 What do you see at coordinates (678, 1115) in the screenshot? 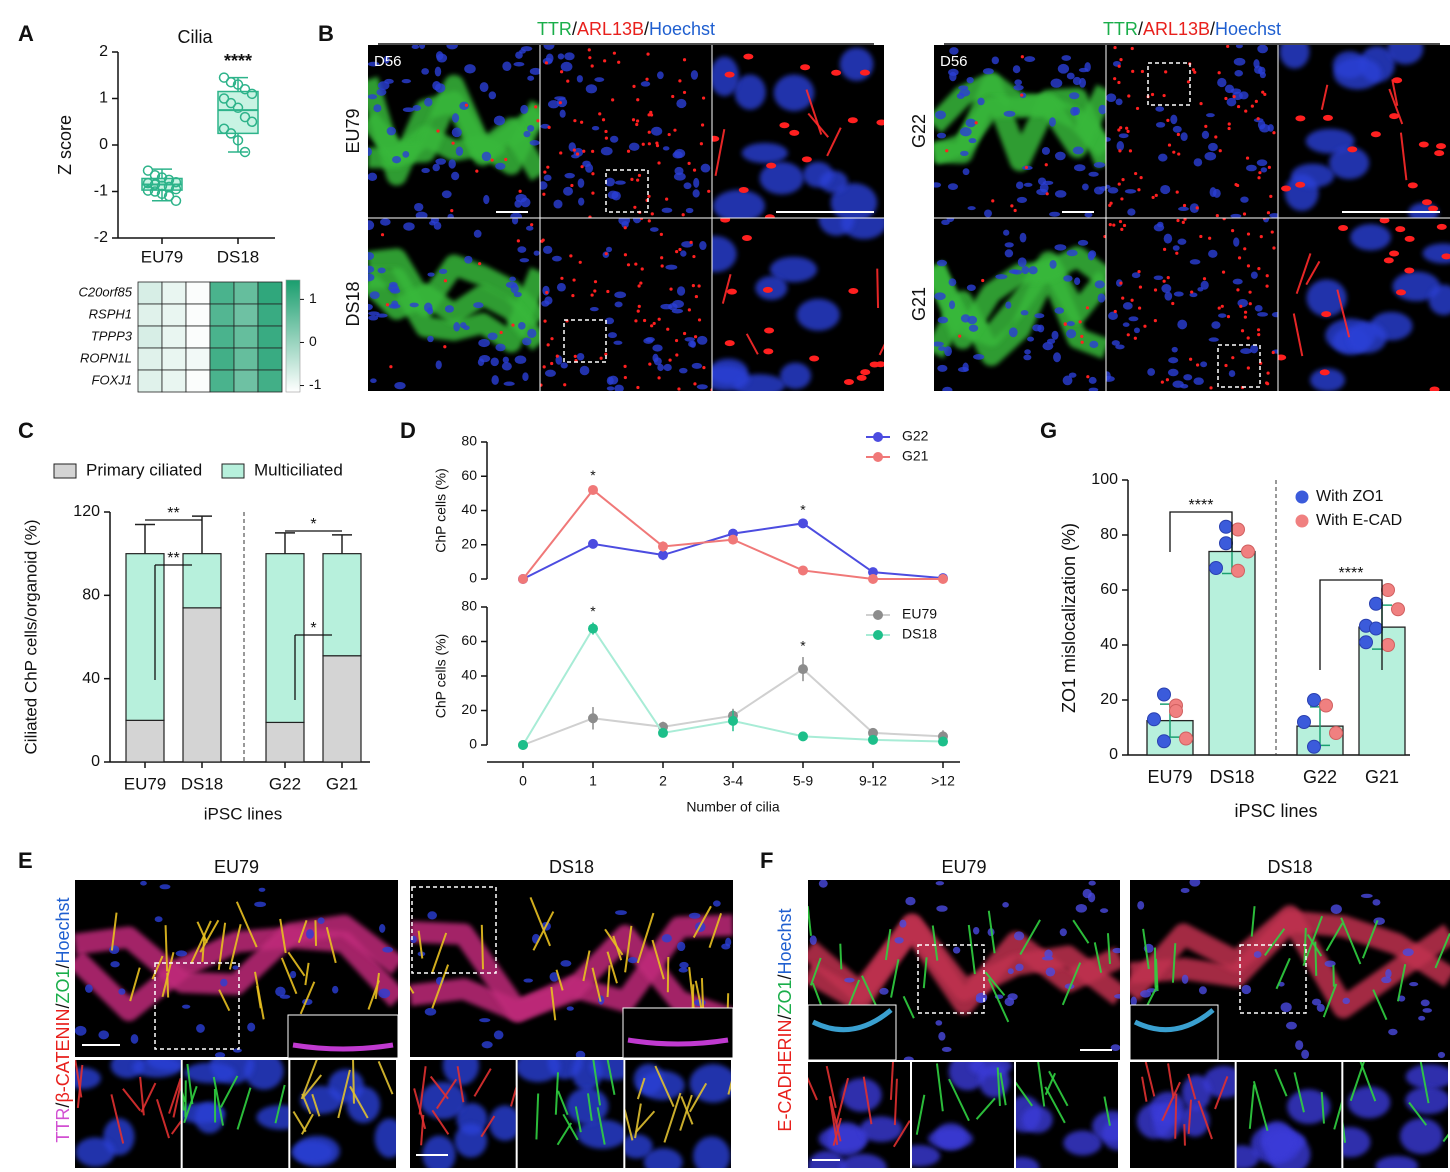
I see `micrograph-content` at bounding box center [678, 1115].